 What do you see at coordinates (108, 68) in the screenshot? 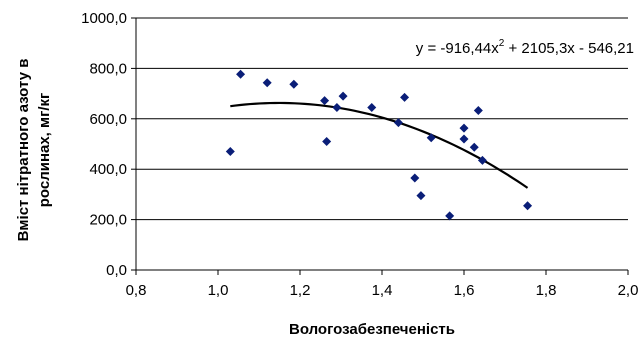
I see `y-tick-label: 800,0` at bounding box center [108, 68].